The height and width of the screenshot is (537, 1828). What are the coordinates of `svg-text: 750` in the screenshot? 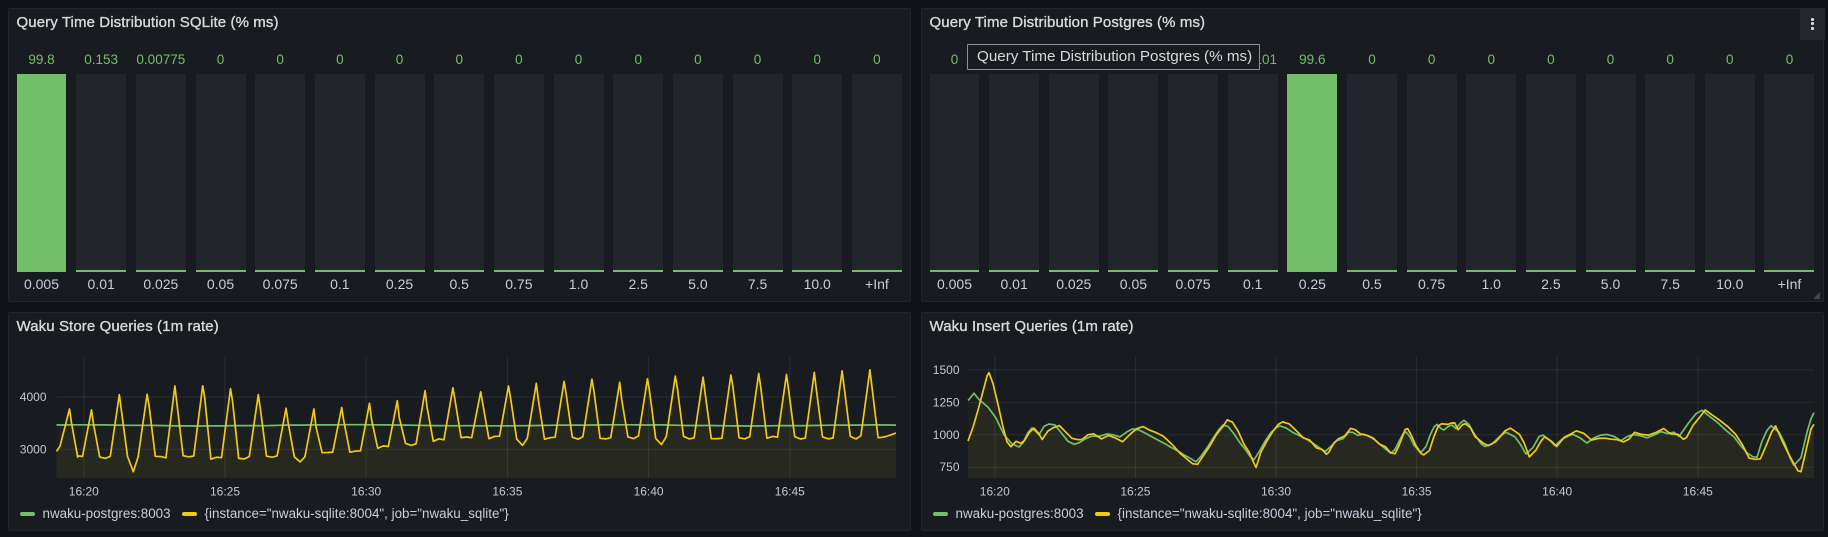 It's located at (949, 467).